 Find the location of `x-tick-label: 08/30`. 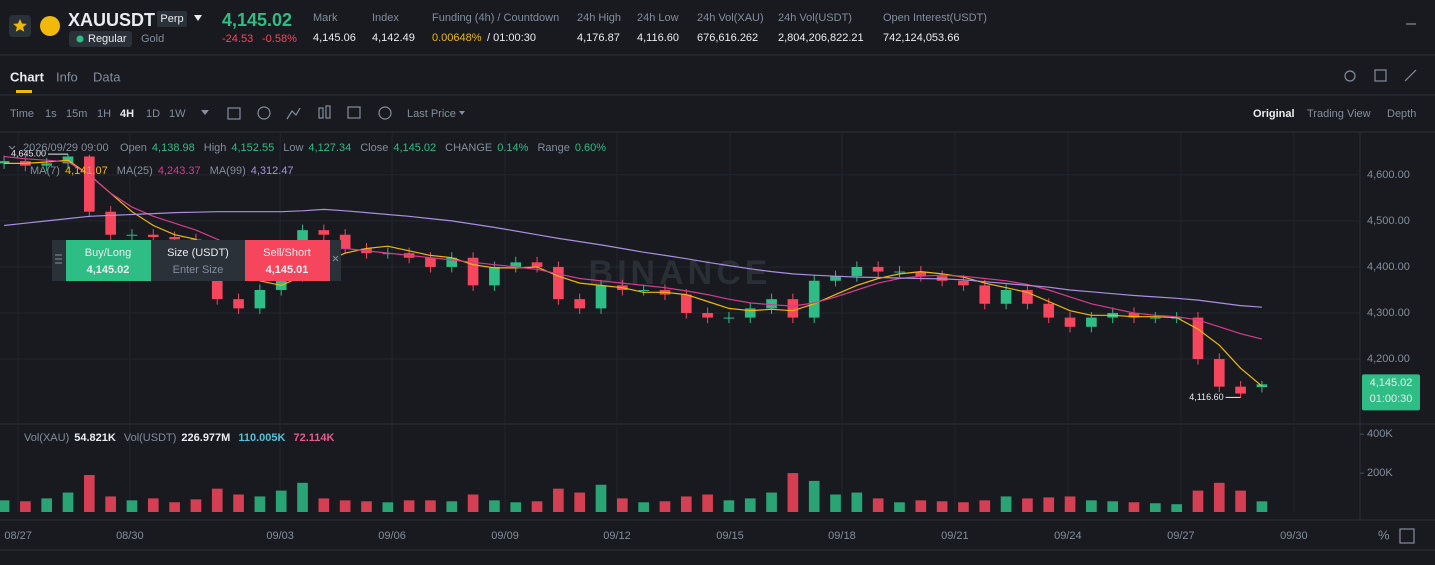

x-tick-label: 08/30 is located at coordinates (130, 536).